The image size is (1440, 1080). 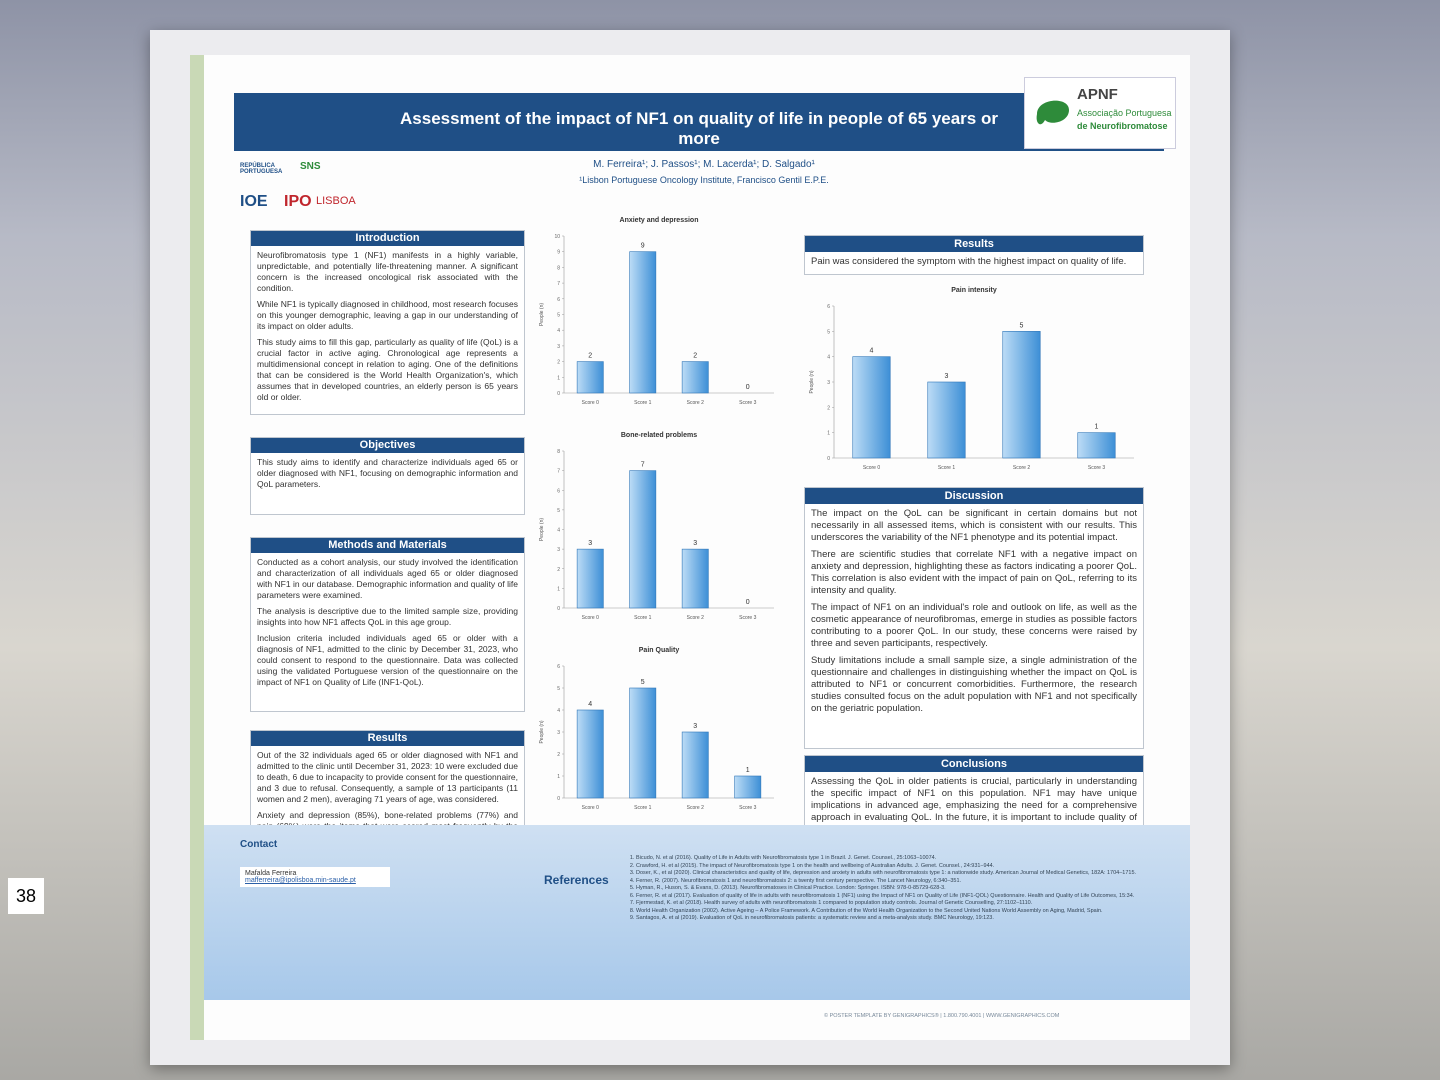 I want to click on data-label: 9, so click(x=643, y=246).